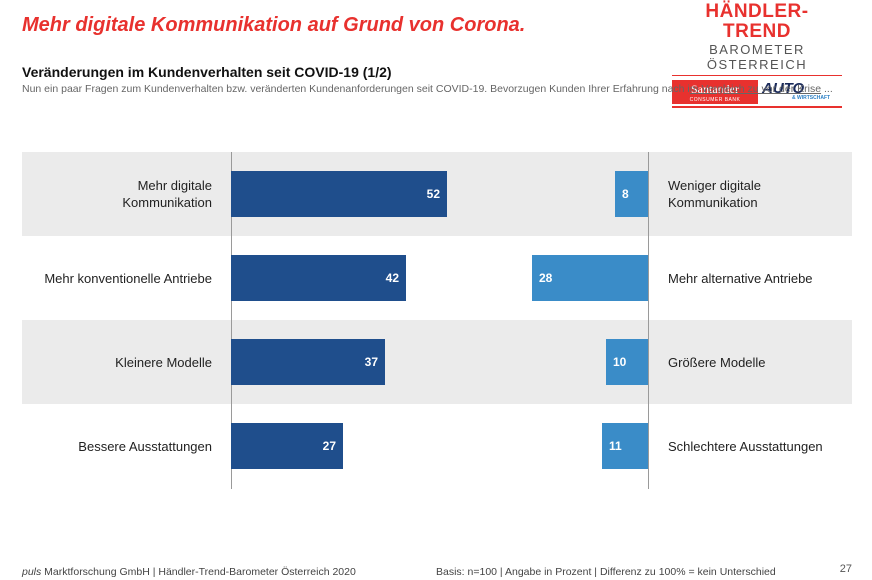 The image size is (872, 580). I want to click on value-label-right: 11, so click(615, 446).